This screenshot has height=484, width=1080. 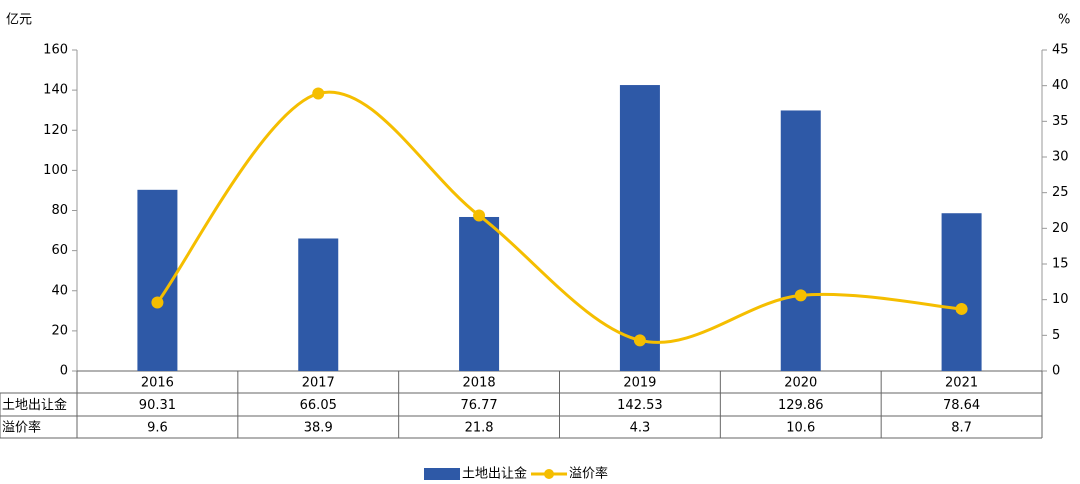 What do you see at coordinates (318, 383) in the screenshot?
I see `x-tick-label: 2017` at bounding box center [318, 383].